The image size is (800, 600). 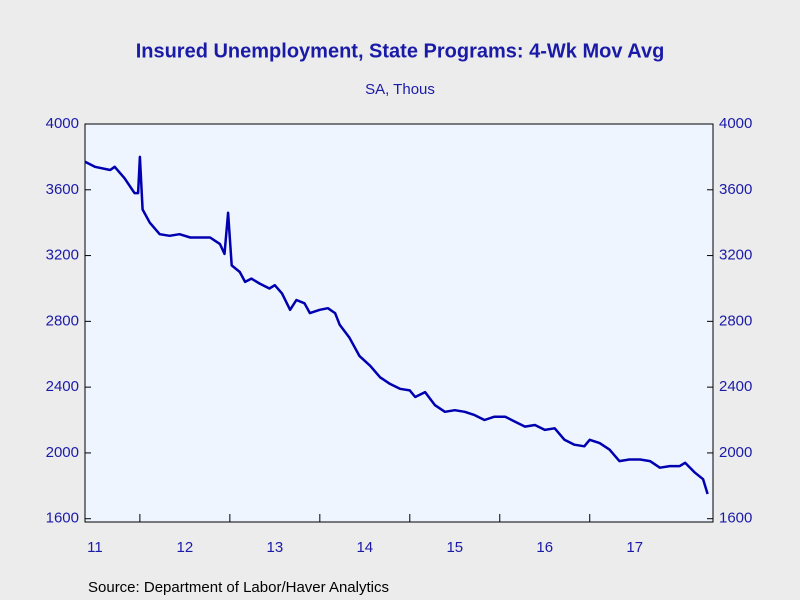 I want to click on y2-tick-label: 3200, so click(x=735, y=255).